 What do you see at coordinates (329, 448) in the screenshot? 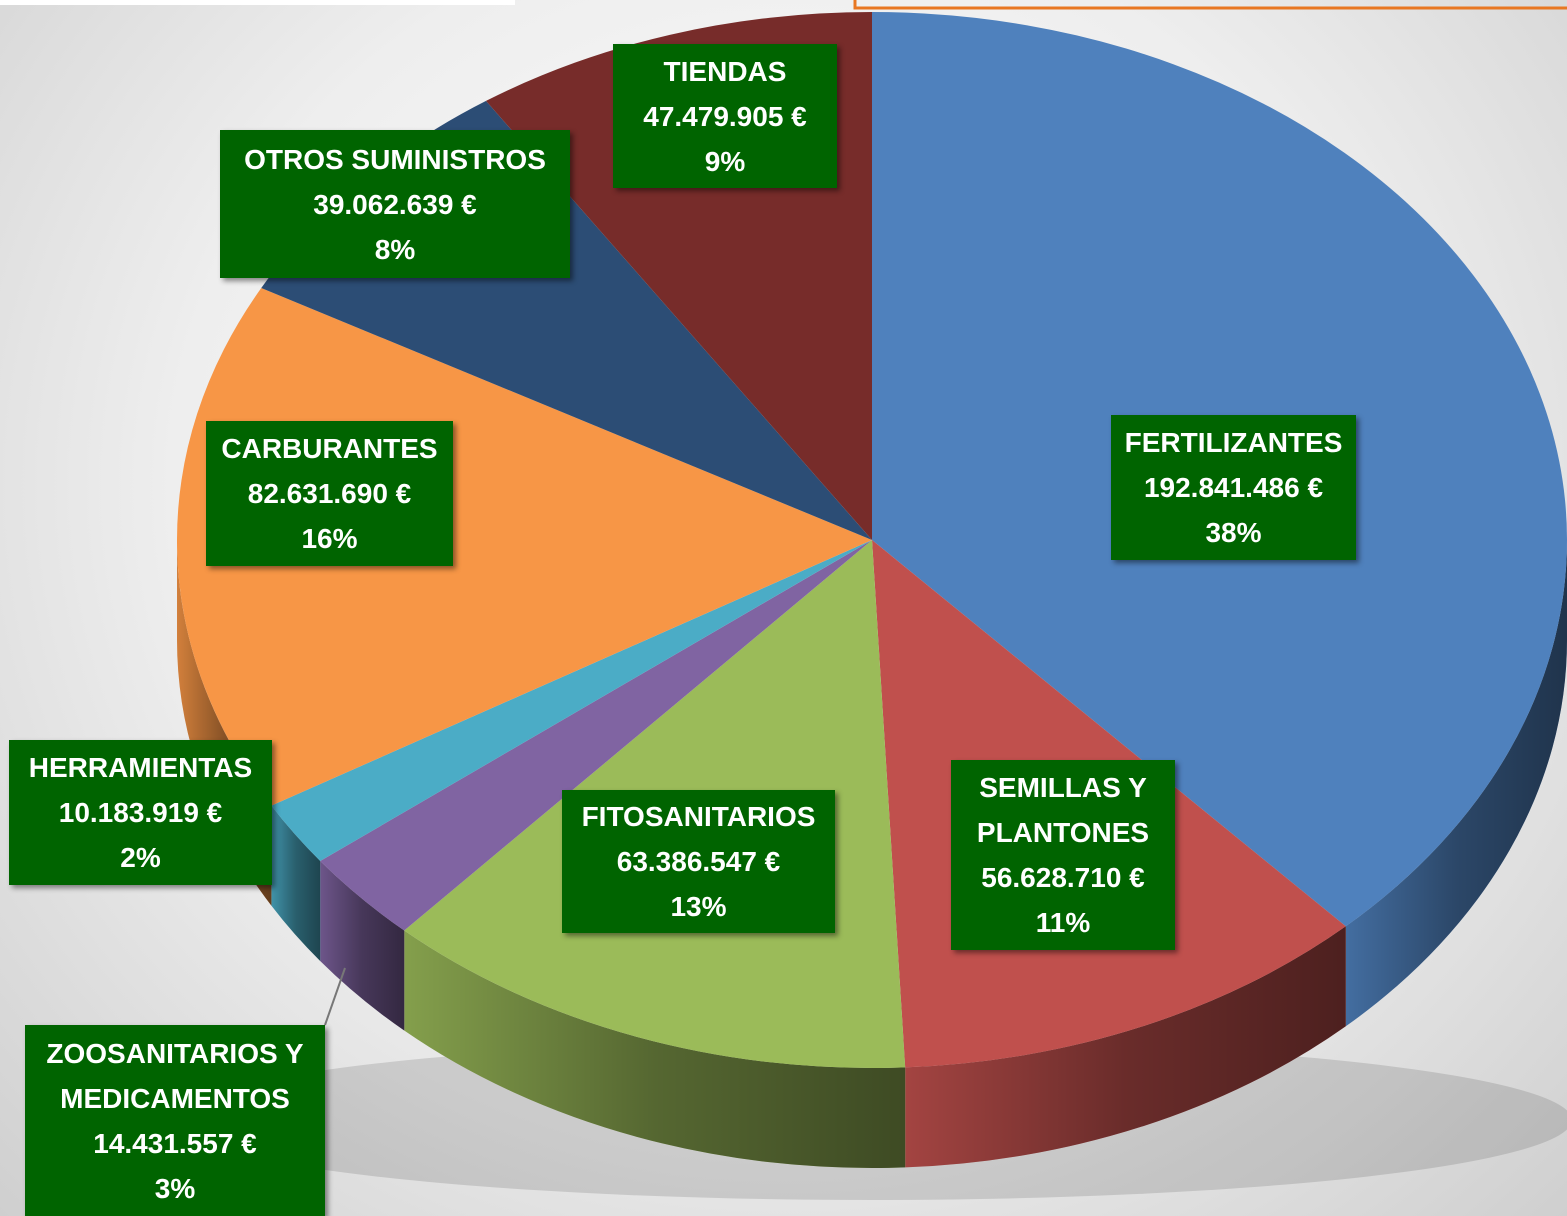
I see `label-name: CARBURANTES` at bounding box center [329, 448].